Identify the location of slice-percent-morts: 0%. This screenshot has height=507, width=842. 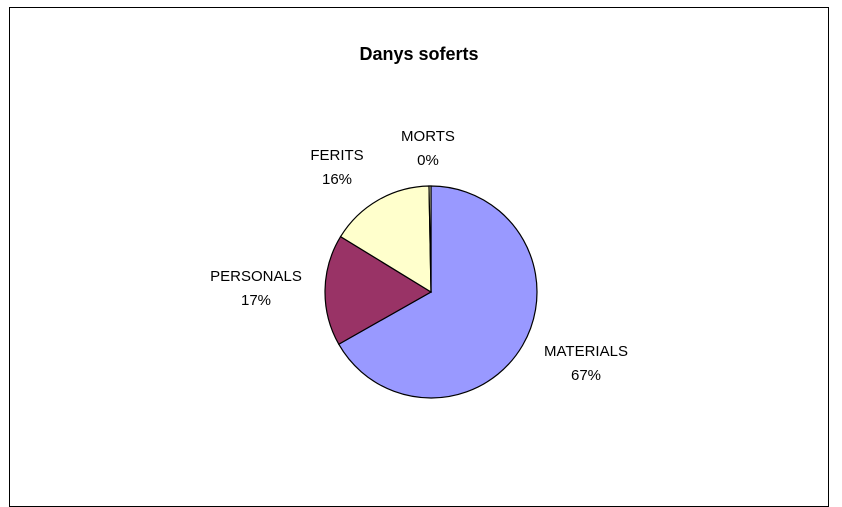
(428, 160).